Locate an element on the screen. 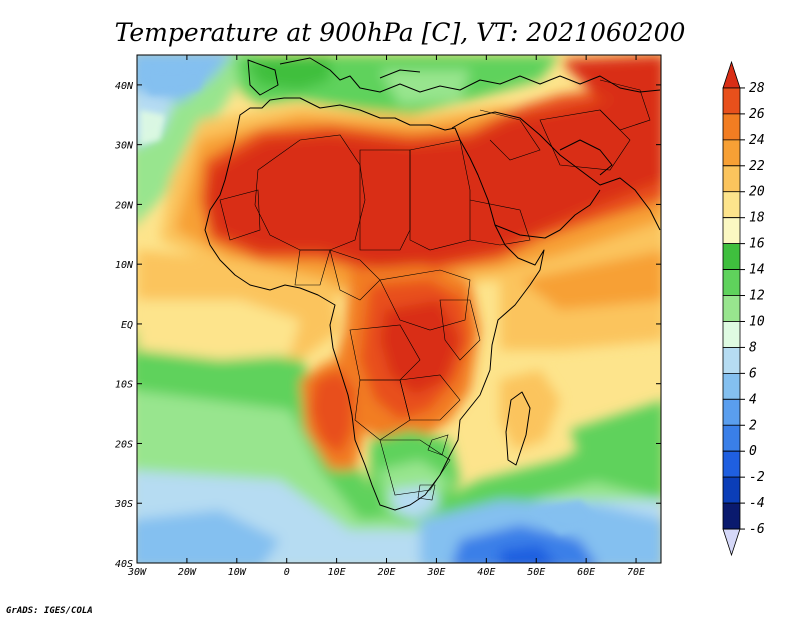 The height and width of the screenshot is (618, 800). y-tick-label: 20S is located at coordinates (124, 444).